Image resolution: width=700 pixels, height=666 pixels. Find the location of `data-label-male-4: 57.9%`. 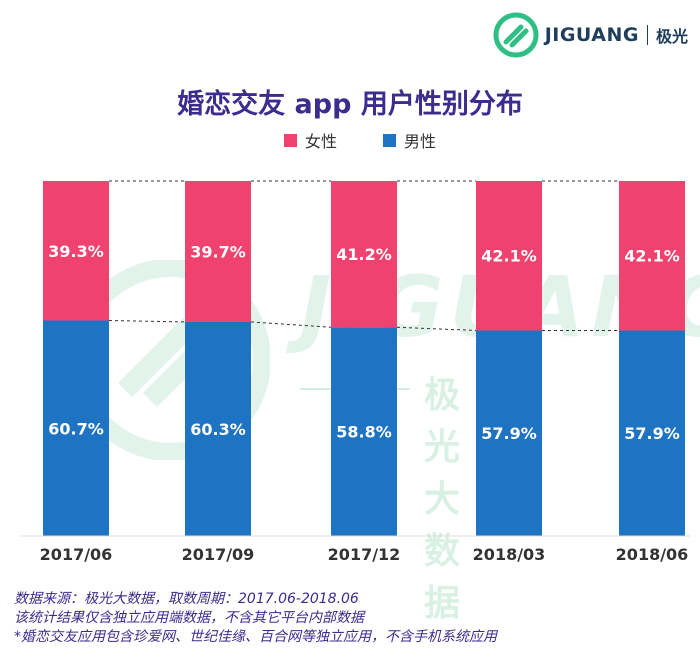

data-label-male-4: 57.9% is located at coordinates (652, 433).